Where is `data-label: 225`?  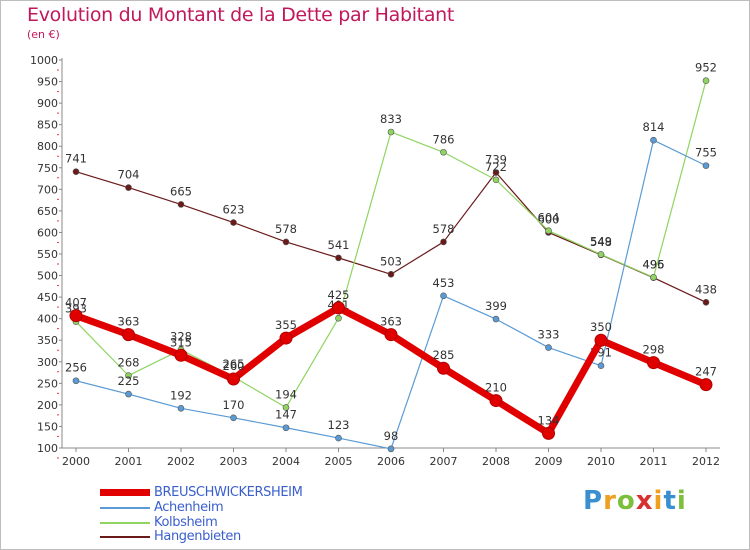
data-label: 225 is located at coordinates (129, 381).